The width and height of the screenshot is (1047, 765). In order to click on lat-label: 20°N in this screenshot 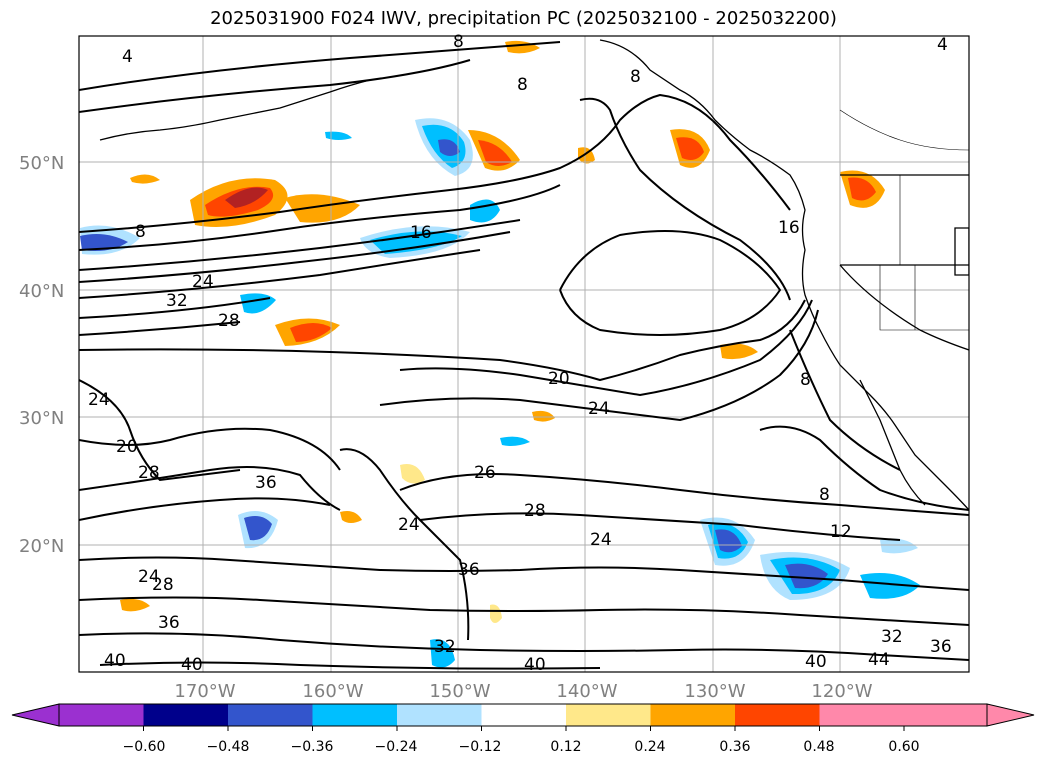, I will do `click(41, 546)`.